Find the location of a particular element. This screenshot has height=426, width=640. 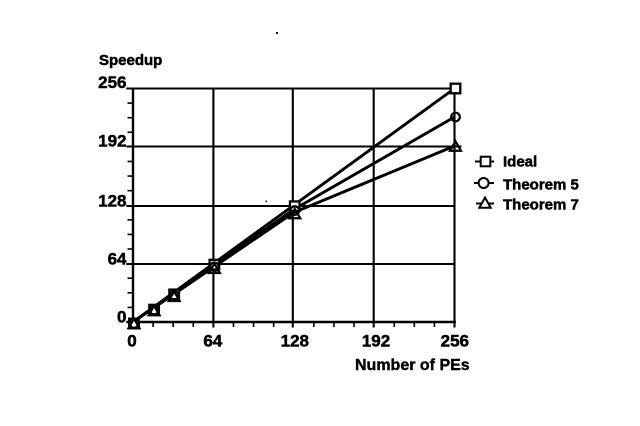

svg-text: Theorem 7 is located at coordinates (541, 205).